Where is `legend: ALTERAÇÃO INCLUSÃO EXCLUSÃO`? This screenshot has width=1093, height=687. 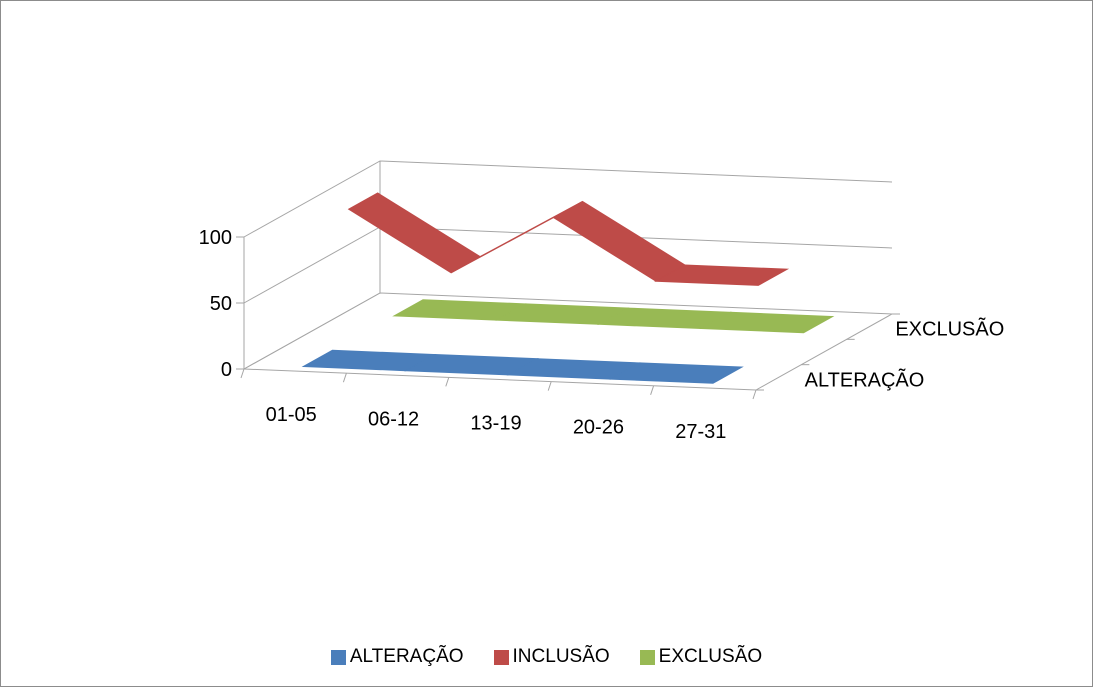
legend: ALTERAÇÃO INCLUSÃO EXCLUSÃO is located at coordinates (546, 657).